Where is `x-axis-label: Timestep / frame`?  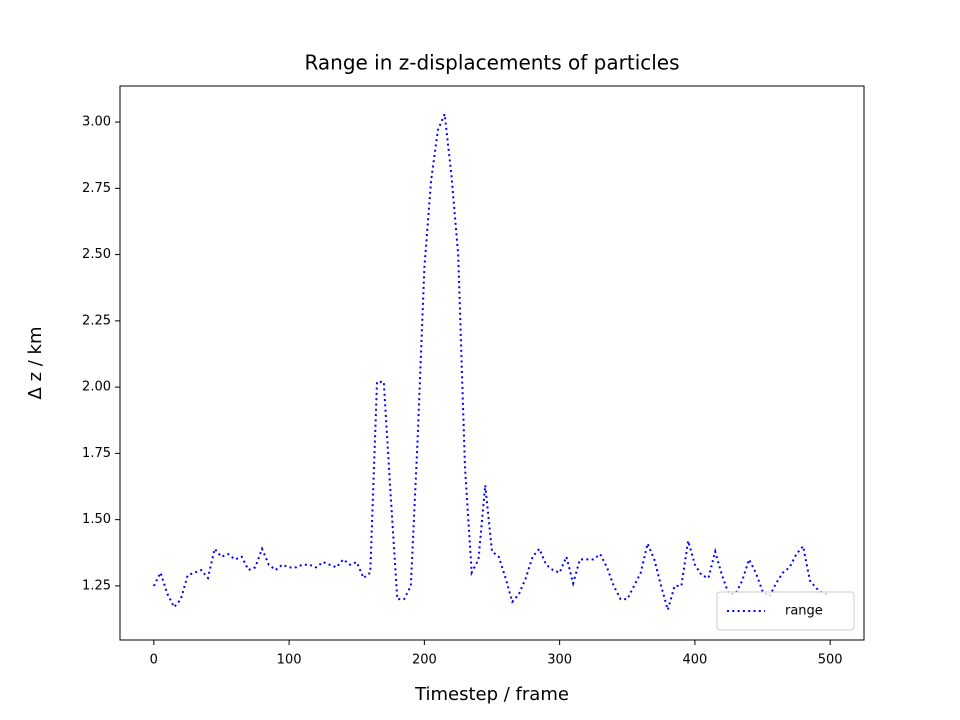 x-axis-label: Timestep / frame is located at coordinates (491, 694).